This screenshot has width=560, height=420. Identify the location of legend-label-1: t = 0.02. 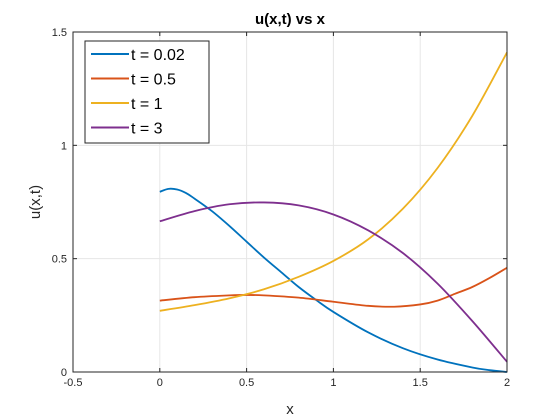
(158, 55).